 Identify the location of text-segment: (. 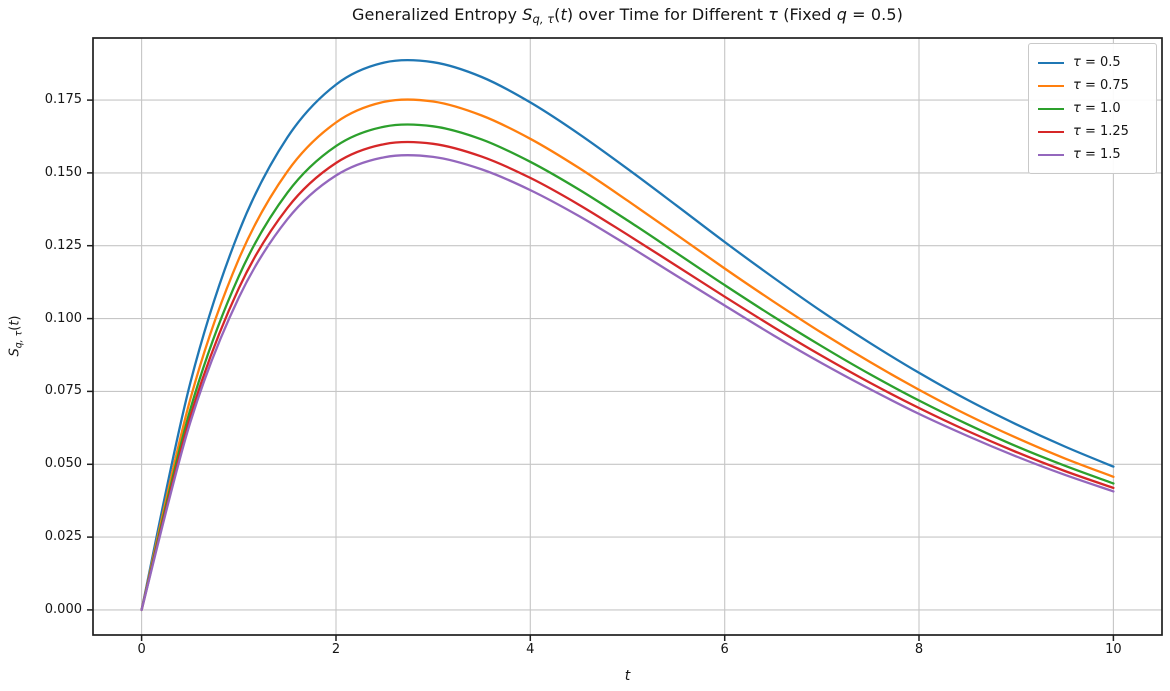
(557, 14).